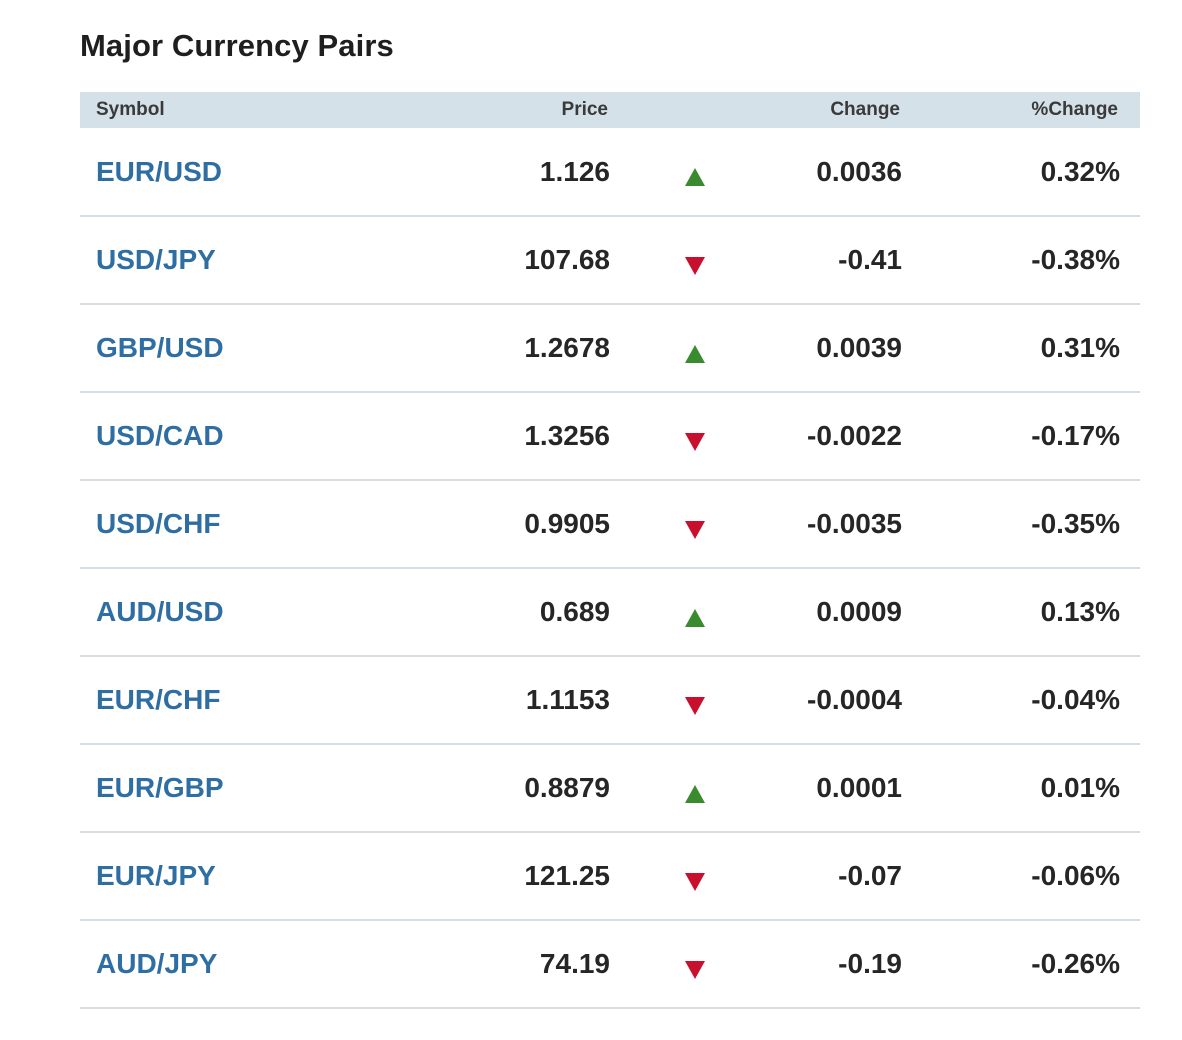  What do you see at coordinates (865, 109) in the screenshot?
I see `column-header-change: Change` at bounding box center [865, 109].